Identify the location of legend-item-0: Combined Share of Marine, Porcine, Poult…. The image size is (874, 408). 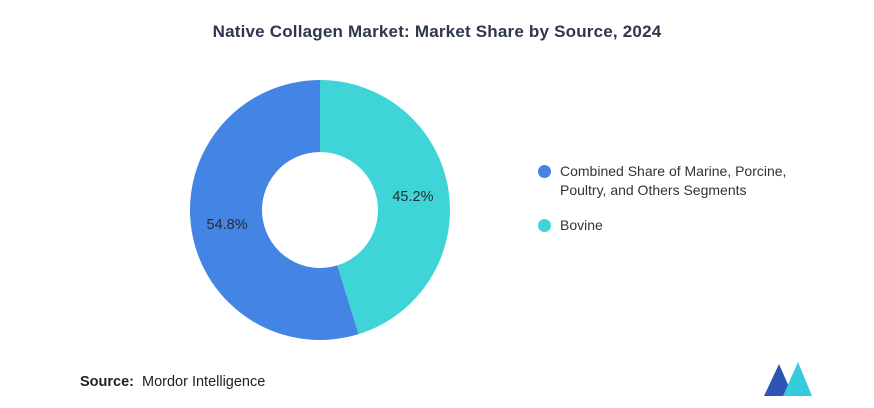
(674, 181).